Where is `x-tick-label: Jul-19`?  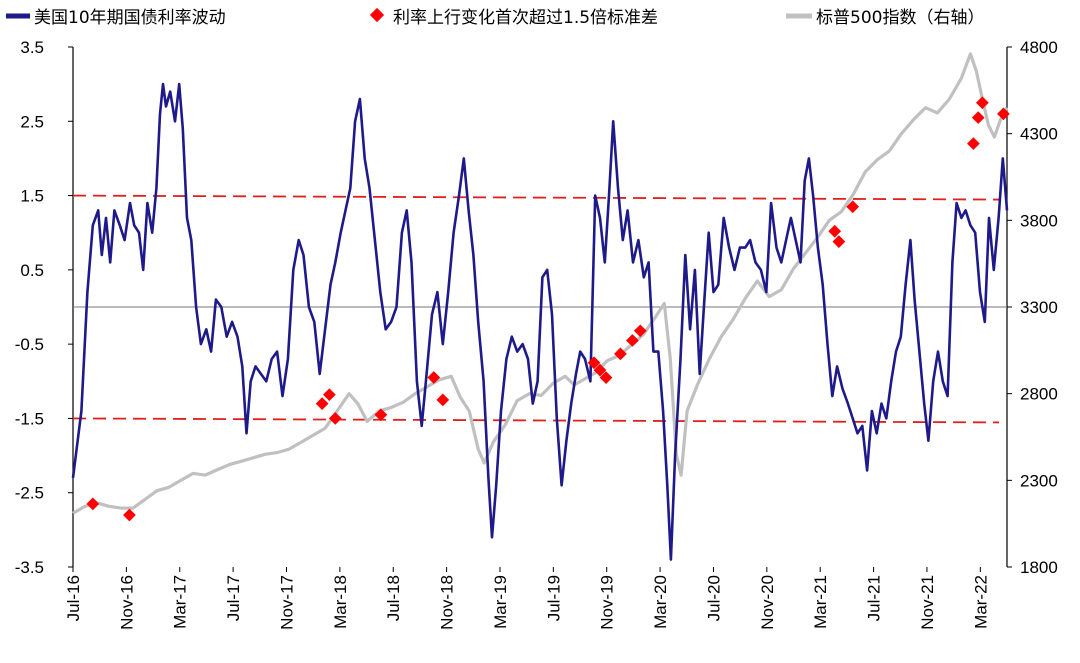
x-tick-label: Jul-19 is located at coordinates (553, 598).